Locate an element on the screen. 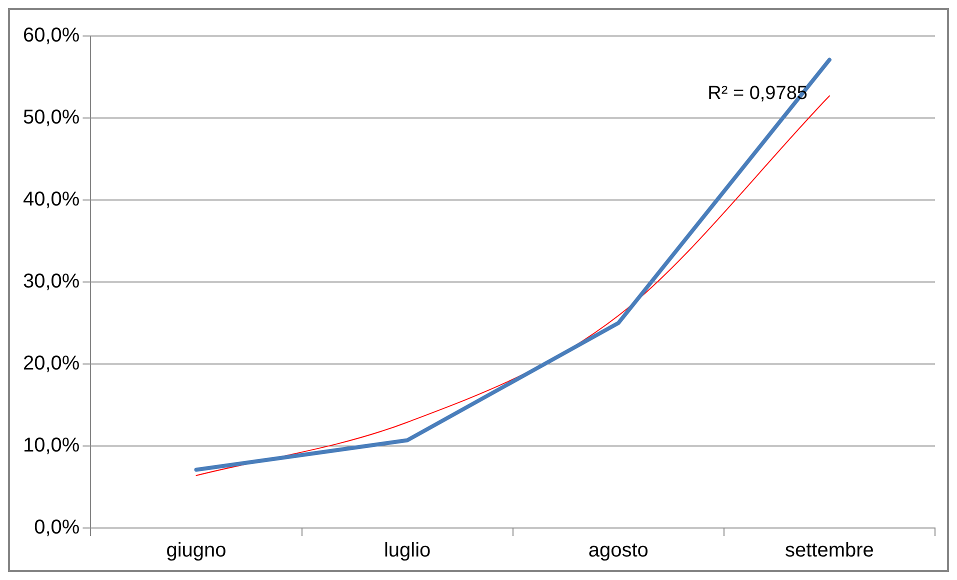 The width and height of the screenshot is (957, 580). y-tick-label: 50,0% is located at coordinates (51, 117).